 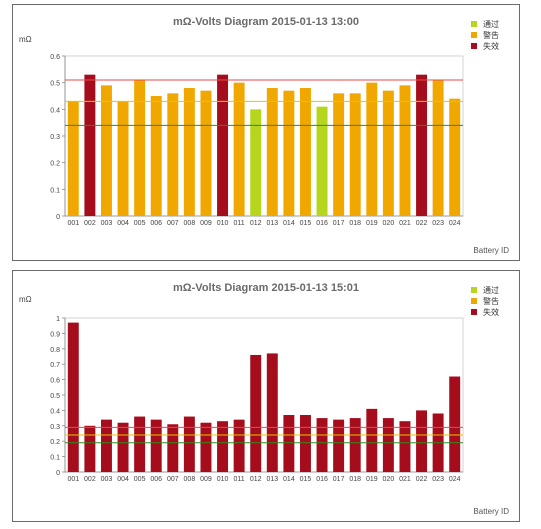 What do you see at coordinates (256, 223) in the screenshot?
I see `x-tick-label: 012` at bounding box center [256, 223].